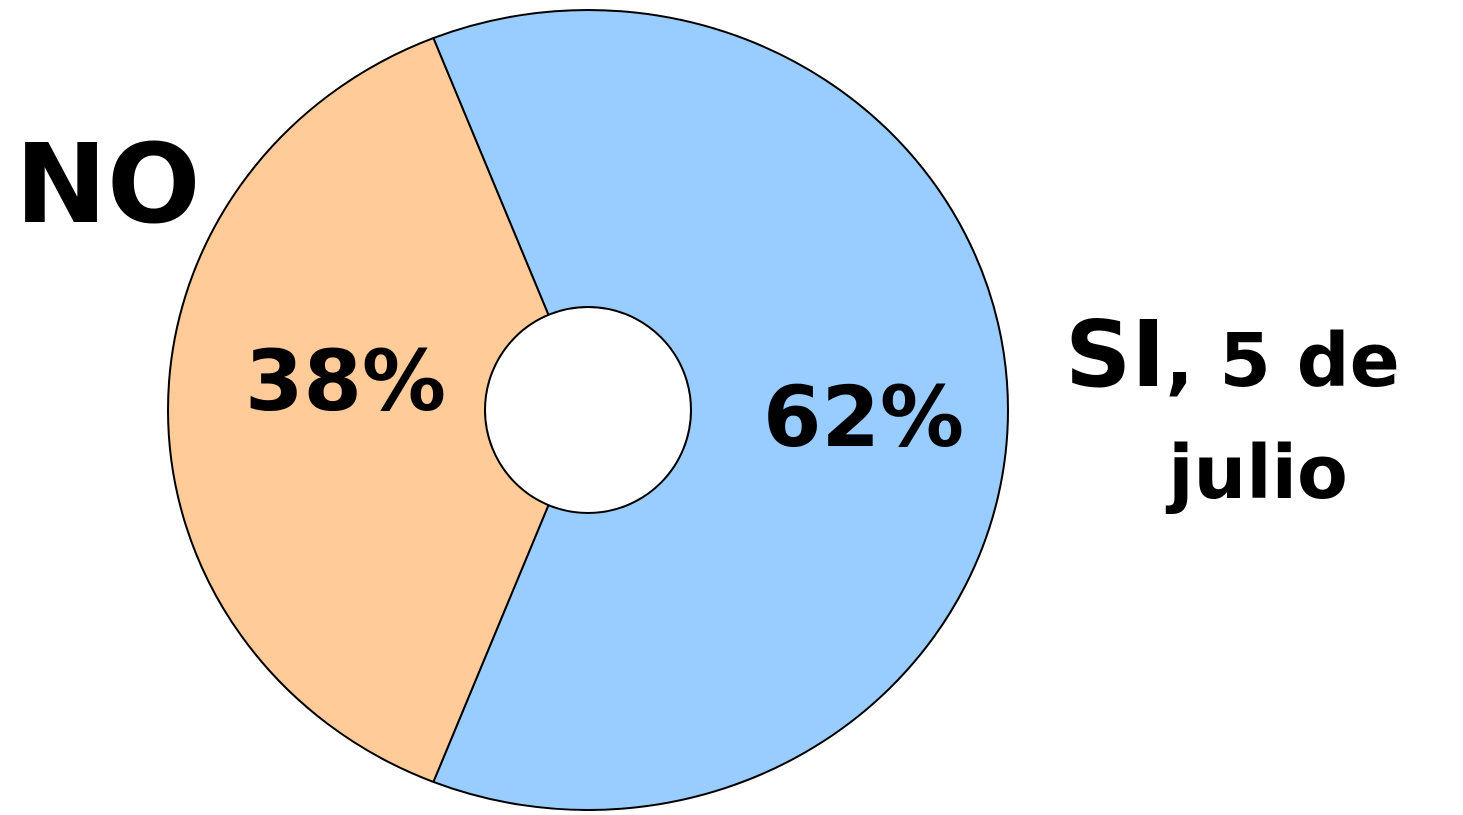 The height and width of the screenshot is (815, 1463). What do you see at coordinates (1283, 361) in the screenshot?
I see `category-label-si-suffix: , 5 de` at bounding box center [1283, 361].